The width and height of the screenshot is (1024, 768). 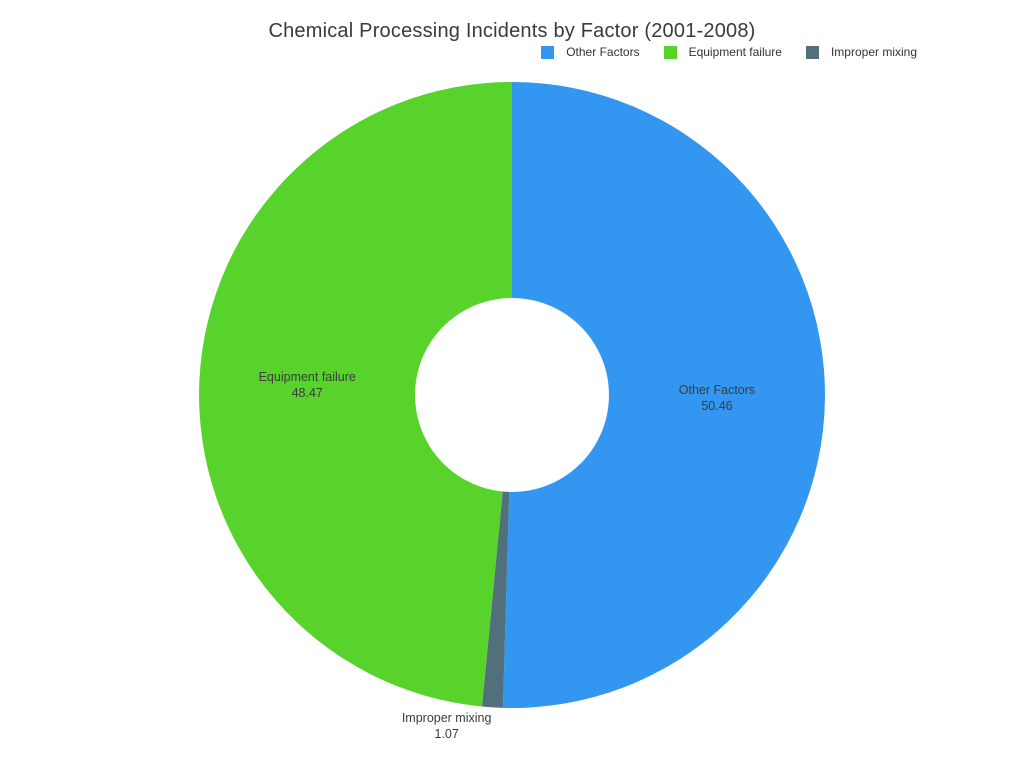 What do you see at coordinates (735, 52) in the screenshot?
I see `legend-label: Equipment failure` at bounding box center [735, 52].